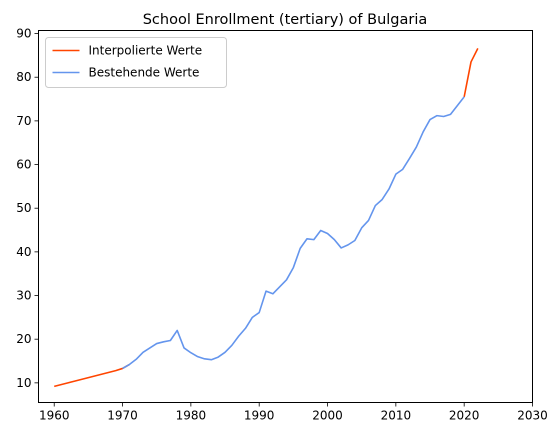 This screenshot has width=560, height=435. I want to click on y-tick-label: 70, so click(23, 121).